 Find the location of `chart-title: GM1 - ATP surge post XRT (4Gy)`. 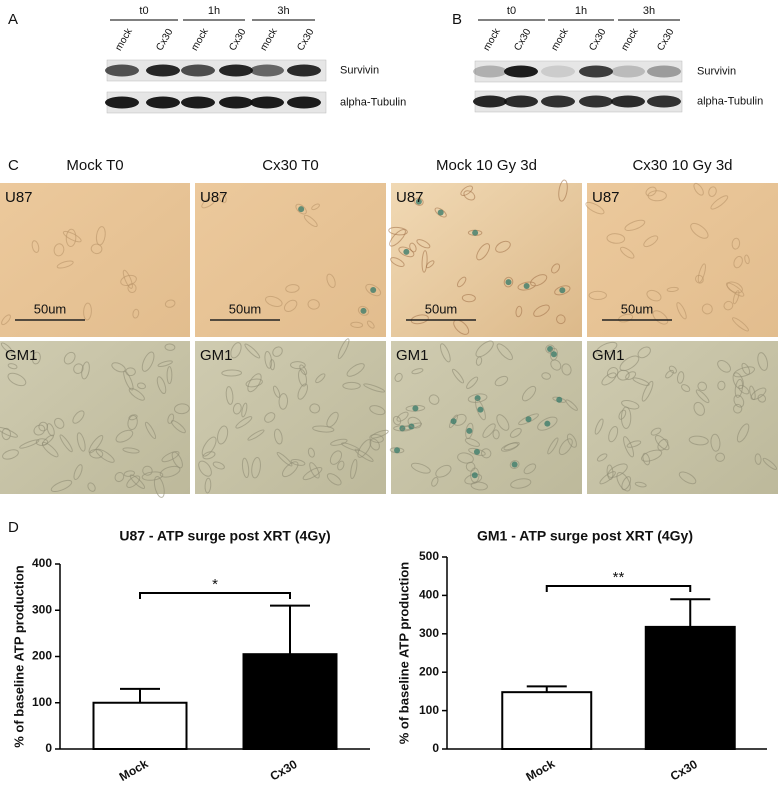

chart-title: GM1 - ATP surge post XRT (4Gy) is located at coordinates (585, 536).